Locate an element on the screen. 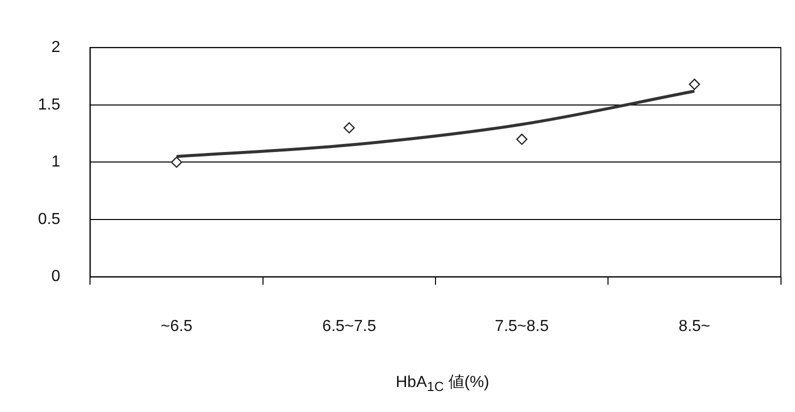  x-tick-label: ~6.5 is located at coordinates (176, 326).